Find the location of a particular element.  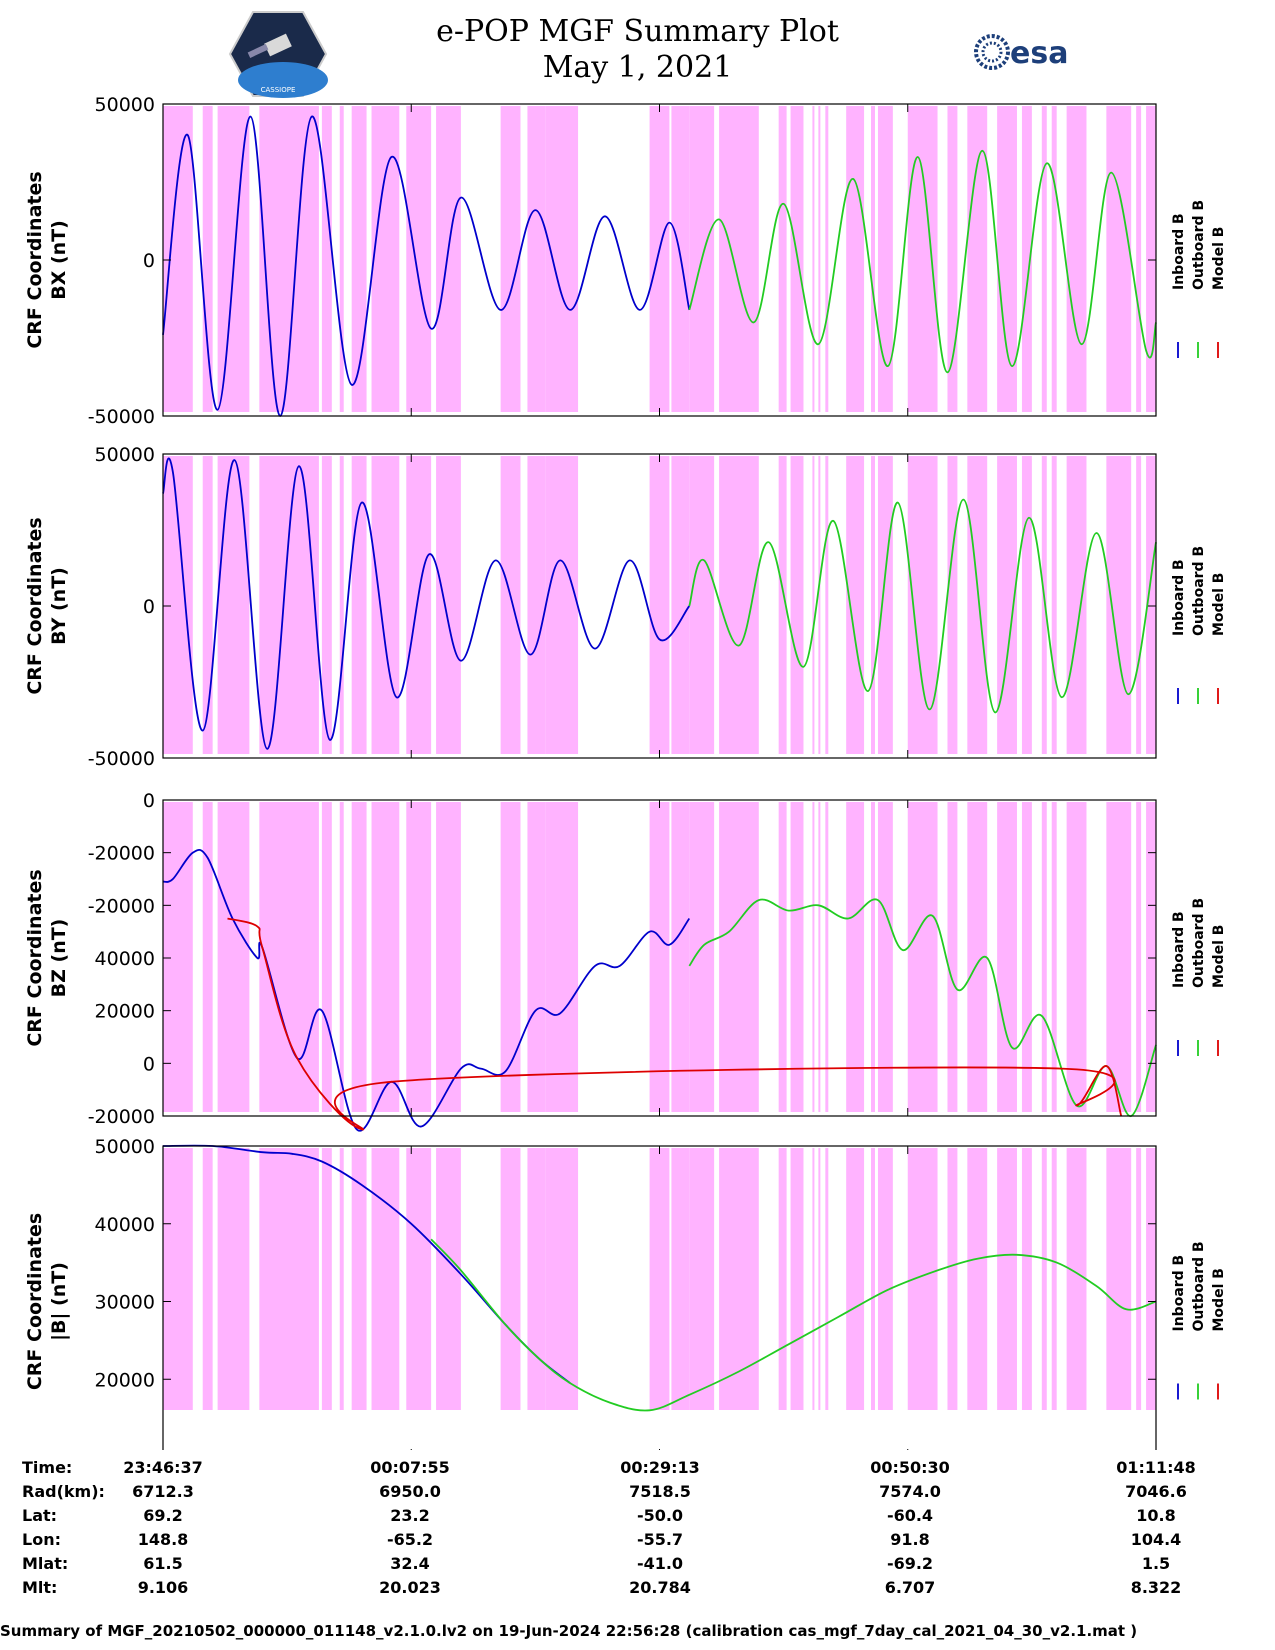

orbit-value: 00:29:13 is located at coordinates (660, 1467).